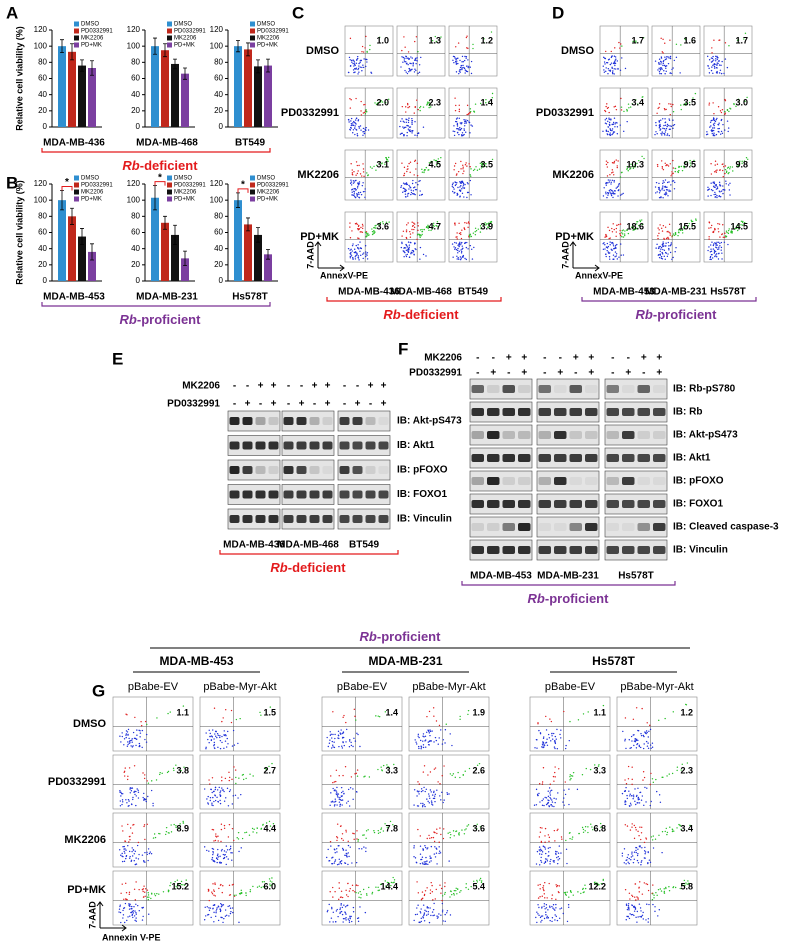  What do you see at coordinates (676, 292) in the screenshot?
I see `cell-line-label: MDA-MB-231` at bounding box center [676, 292].